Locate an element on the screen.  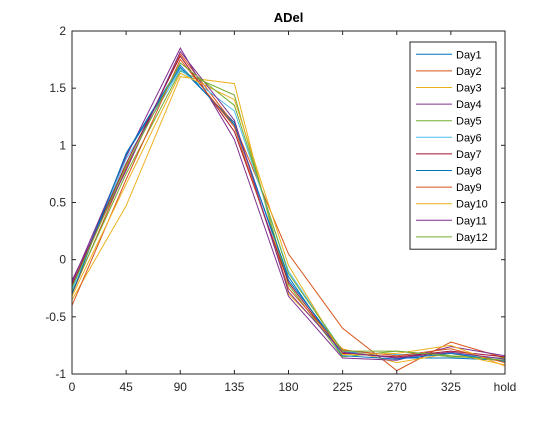
chart-title: ADel is located at coordinates (289, 17).